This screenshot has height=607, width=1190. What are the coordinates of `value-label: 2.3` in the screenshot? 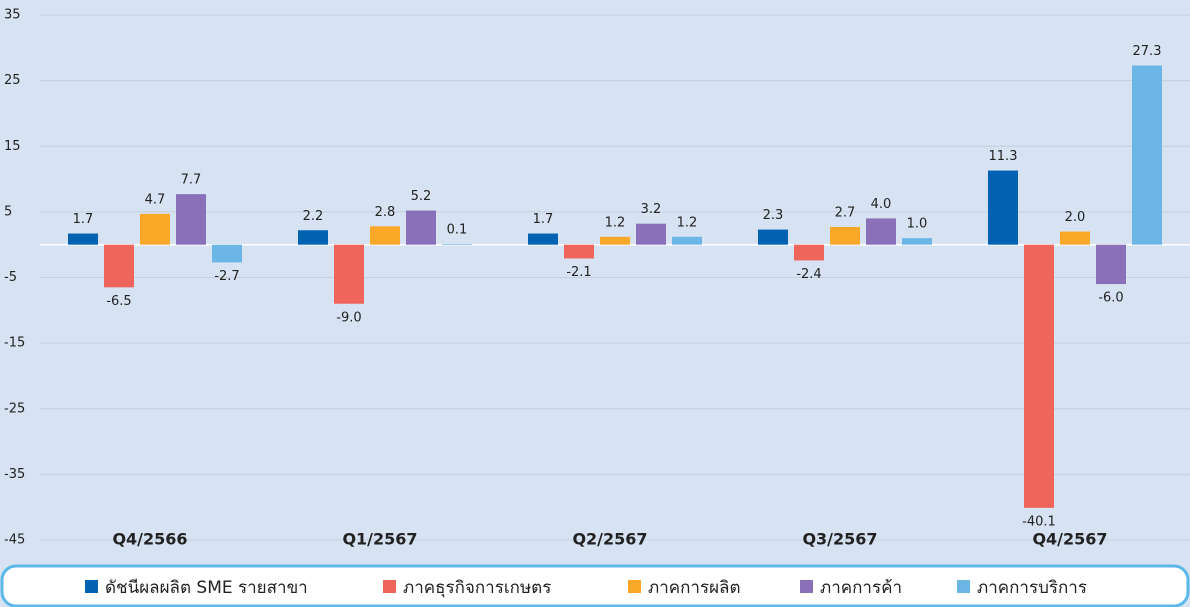 It's located at (773, 215).